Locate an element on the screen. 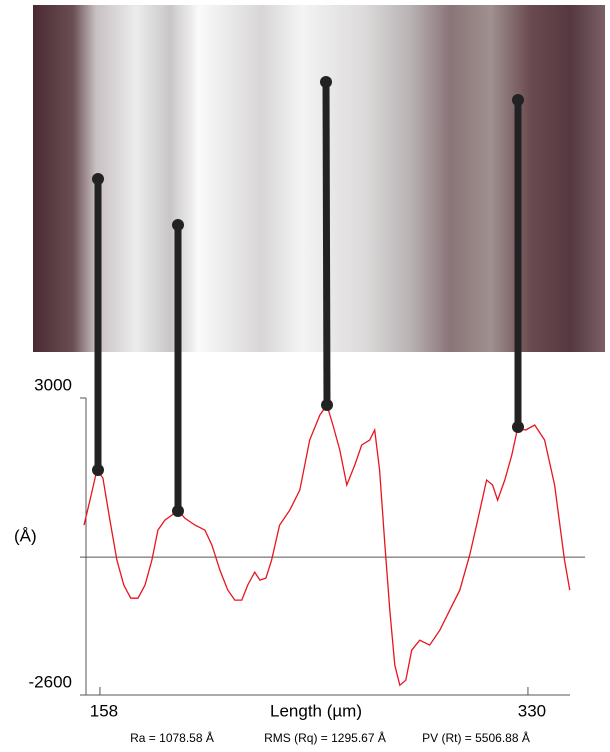  y-tick-label: -2600 is located at coordinates (50, 681).